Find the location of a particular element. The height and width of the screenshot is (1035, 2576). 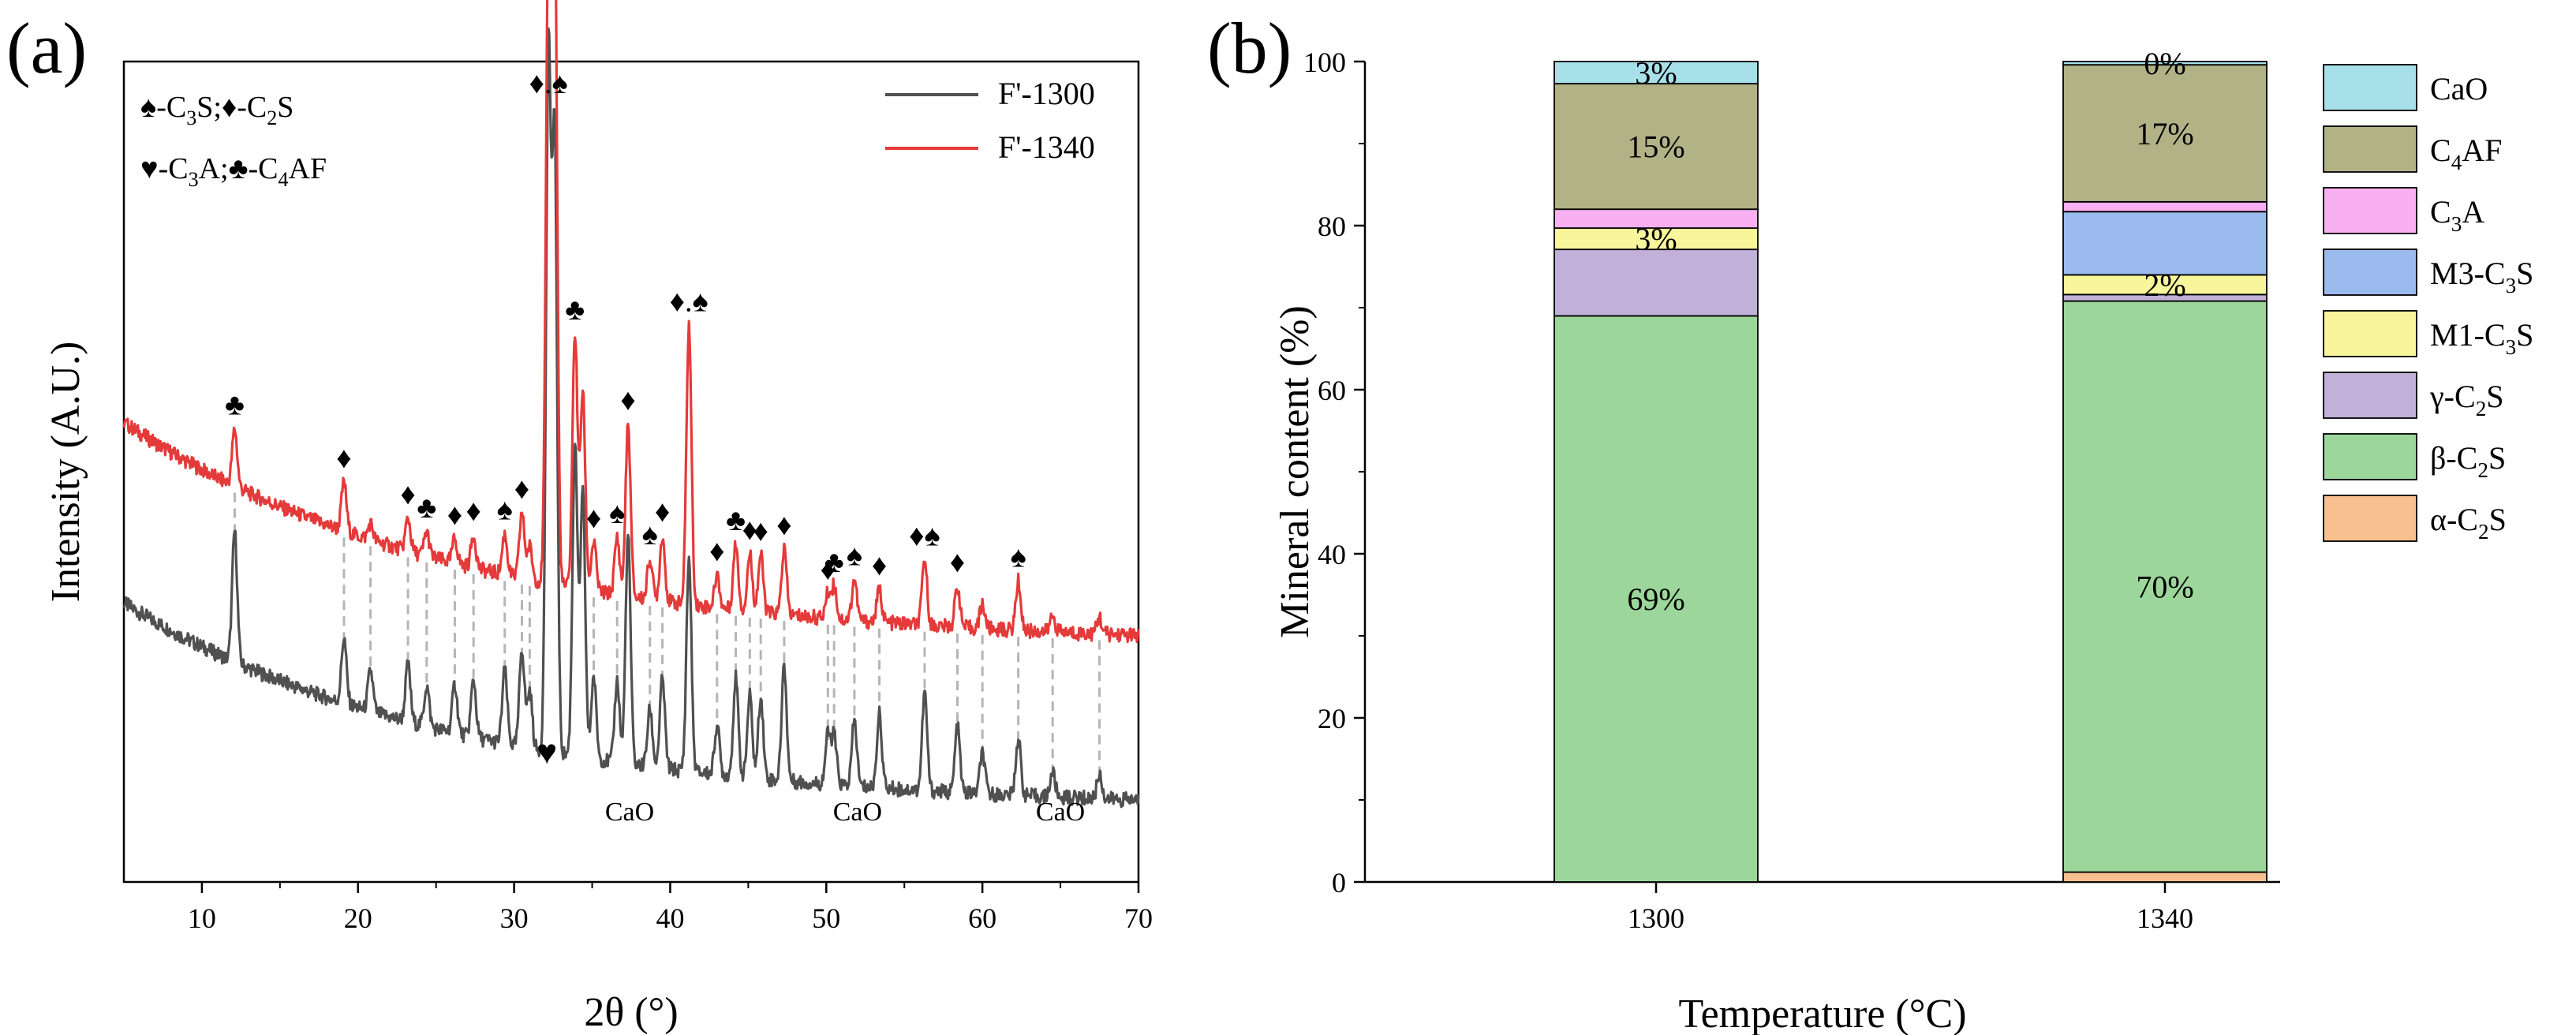

peak-label-28: ♦ is located at coordinates (880, 565).